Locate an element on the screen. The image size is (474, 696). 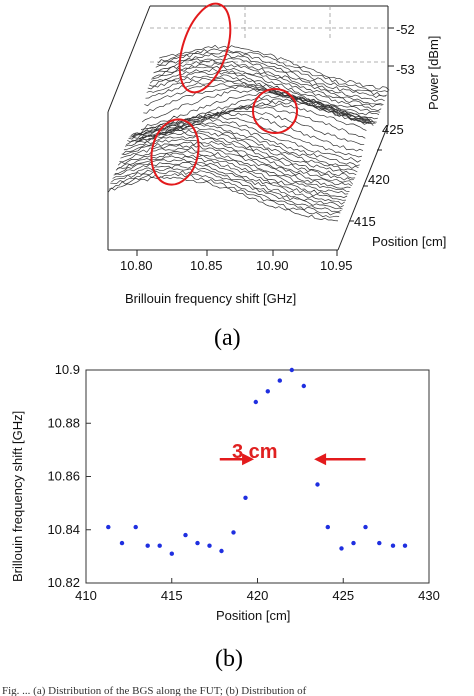
x-axis: 410 415 420 425 430 is located at coordinates (257, 590).